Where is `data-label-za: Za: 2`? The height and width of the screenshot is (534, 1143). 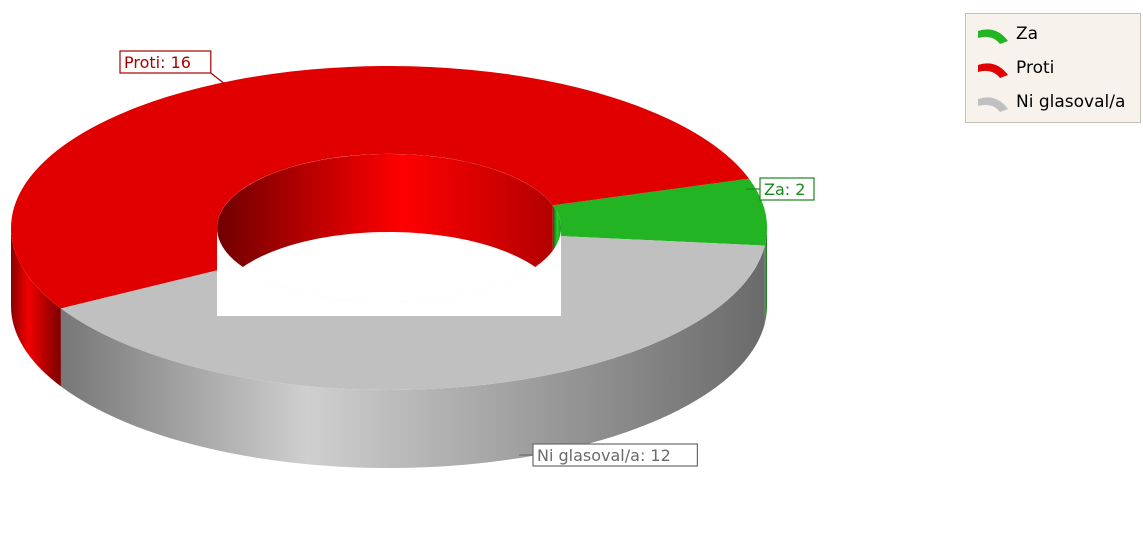 data-label-za: Za: 2 is located at coordinates (784, 189).